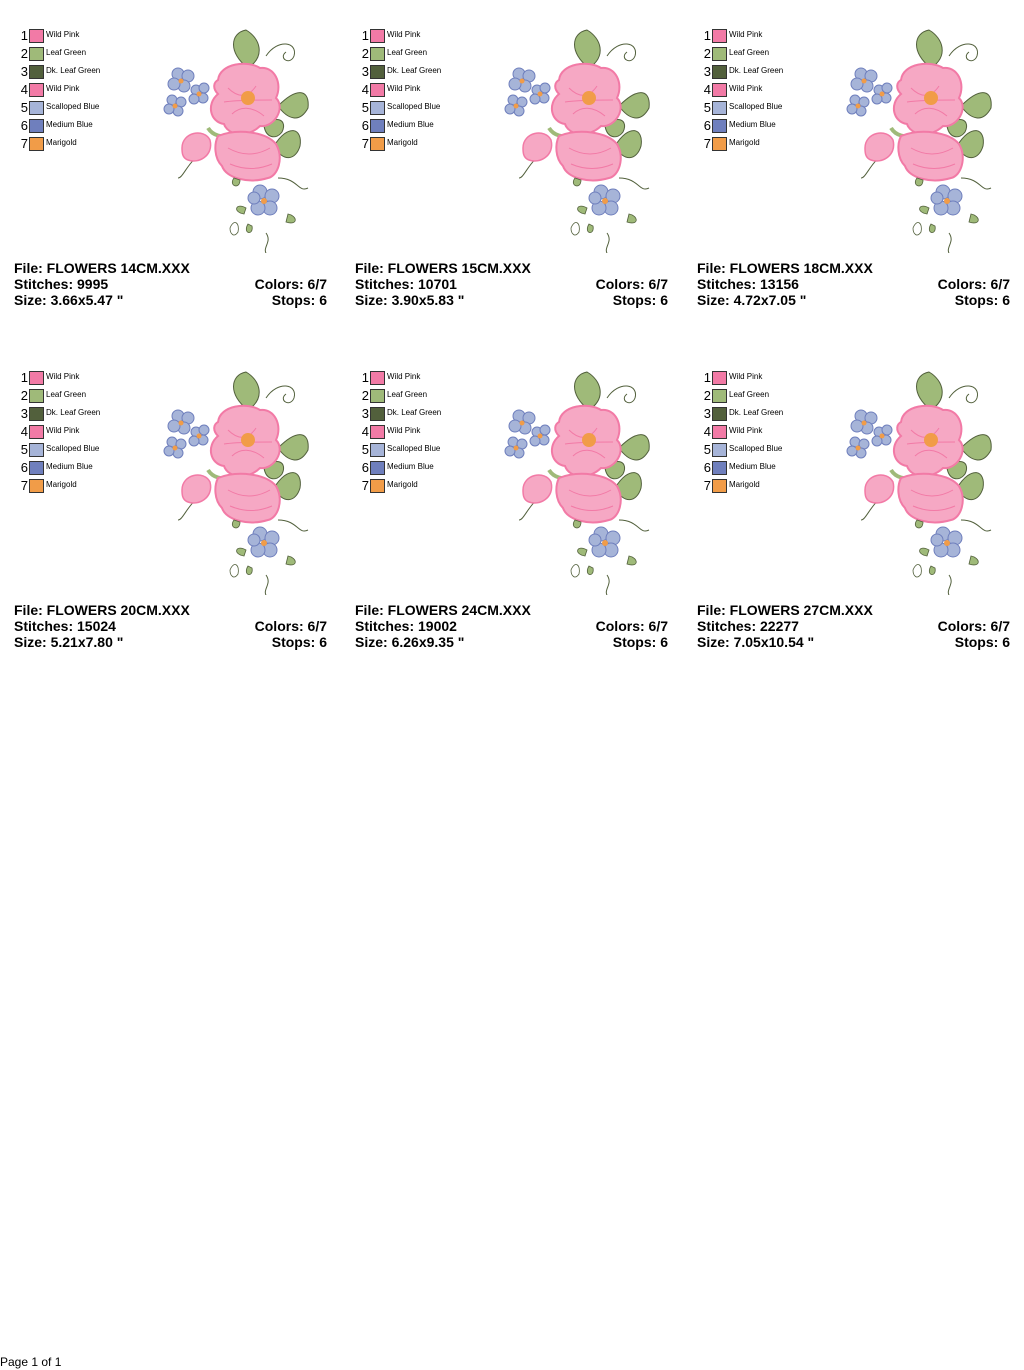  What do you see at coordinates (437, 626) in the screenshot?
I see `stitch-count-value: 19002` at bounding box center [437, 626].